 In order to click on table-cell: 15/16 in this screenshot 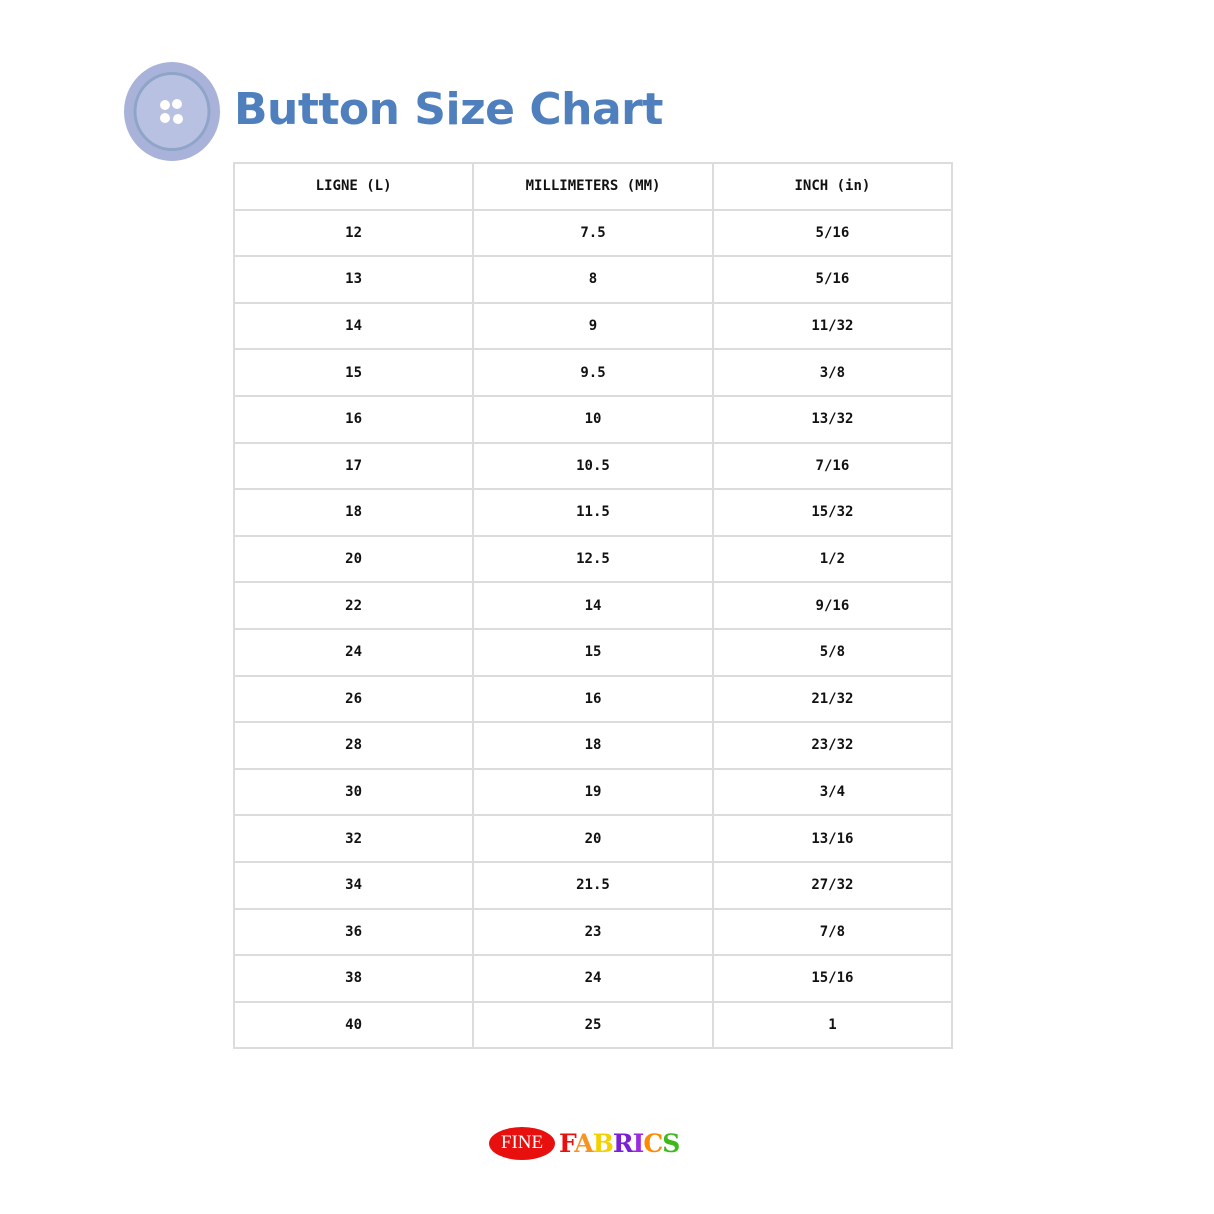, I will do `click(832, 978)`.